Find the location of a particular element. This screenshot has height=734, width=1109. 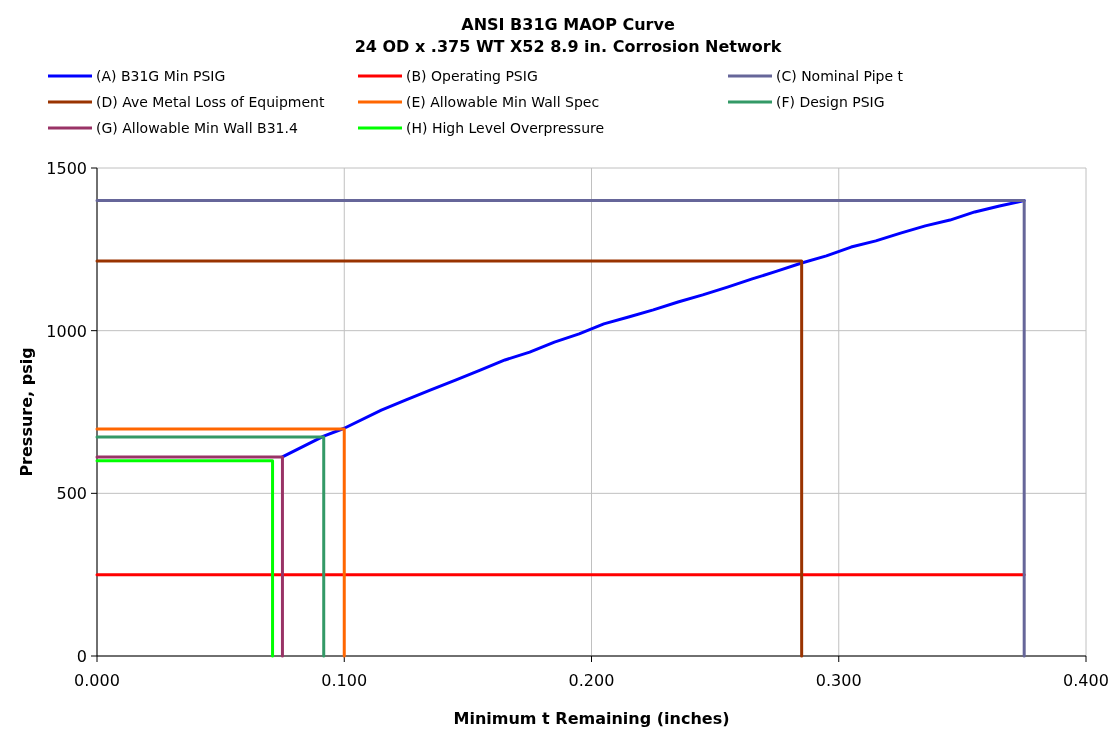

x-tick-label: 0.200 is located at coordinates (591, 680).